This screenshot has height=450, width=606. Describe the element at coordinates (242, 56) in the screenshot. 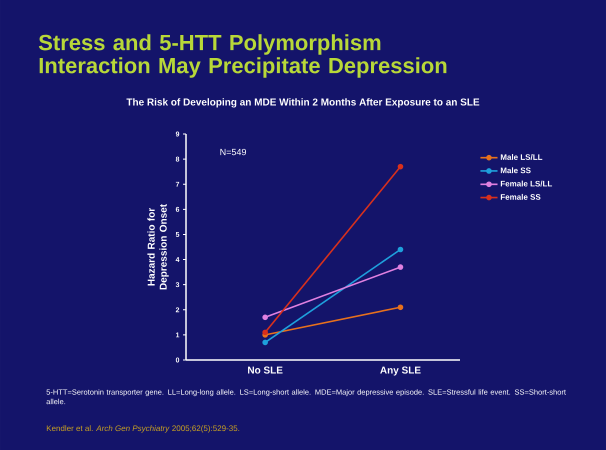

I see `chart-title: Stress and 5-HTT Polymorphism Interaction May Precipitate Depression` at that location.